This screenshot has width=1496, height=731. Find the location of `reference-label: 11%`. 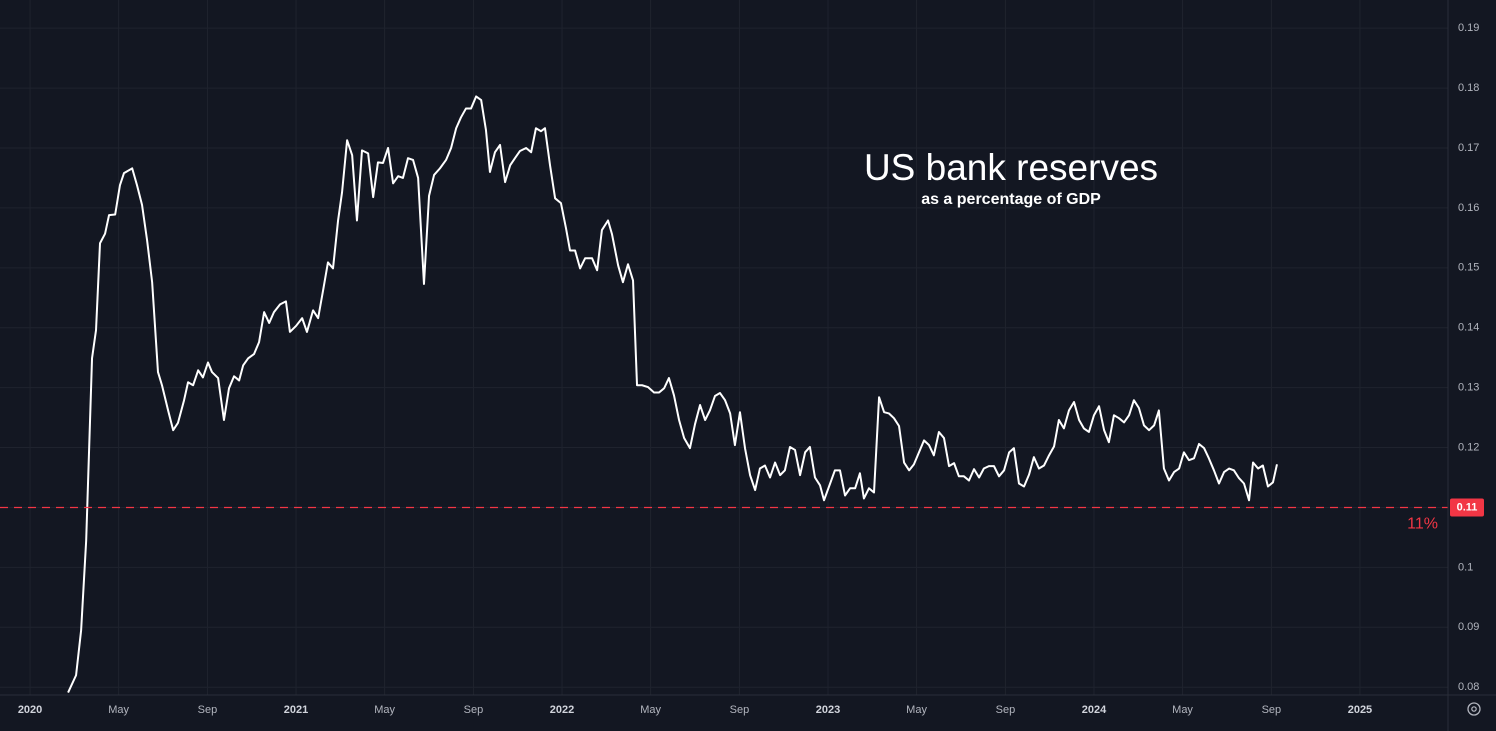

reference-label: 11% is located at coordinates (1422, 524).